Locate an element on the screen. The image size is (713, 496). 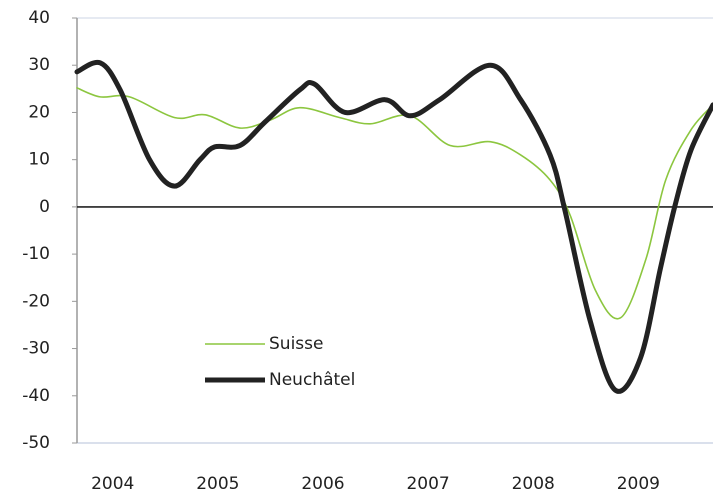
y-tick-label: 0 is located at coordinates (44, 207).